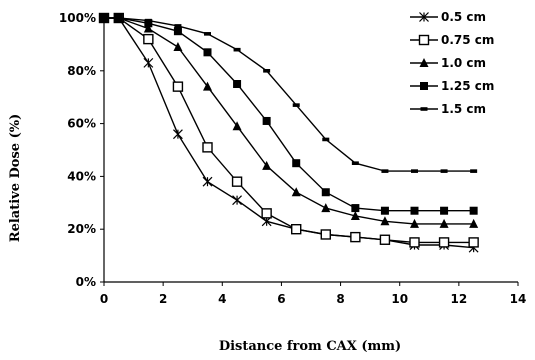 Image resolution: width=535 pixels, height=360 pixels. I want to click on y-tick-label: 80%, so click(81, 71).